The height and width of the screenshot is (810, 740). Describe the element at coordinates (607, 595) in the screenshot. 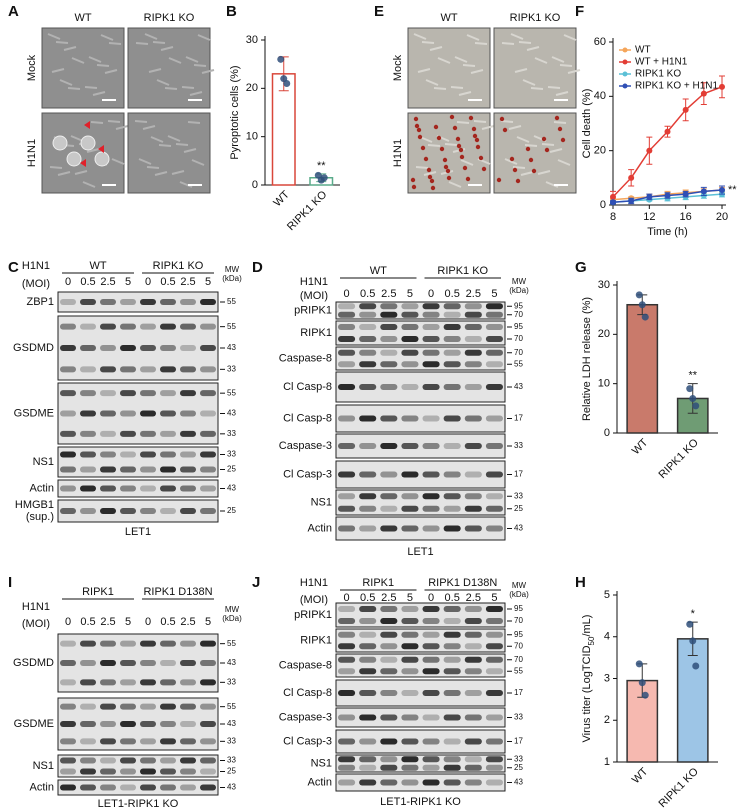

I see `y-tick-label: 5` at that location.